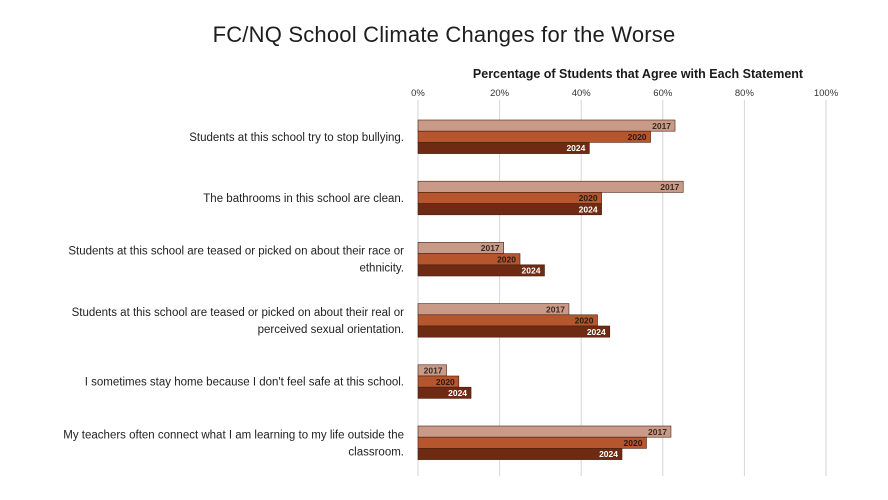  Describe the element at coordinates (381, 269) in the screenshot. I see `category-label-line: ethnicity.` at that location.